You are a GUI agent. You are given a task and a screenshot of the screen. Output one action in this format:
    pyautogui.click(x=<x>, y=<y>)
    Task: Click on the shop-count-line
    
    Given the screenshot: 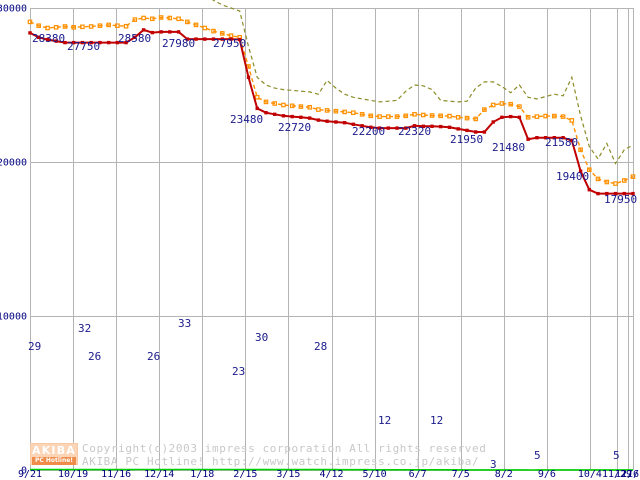 What is the action you would take?
    pyautogui.click(x=331, y=469)
    